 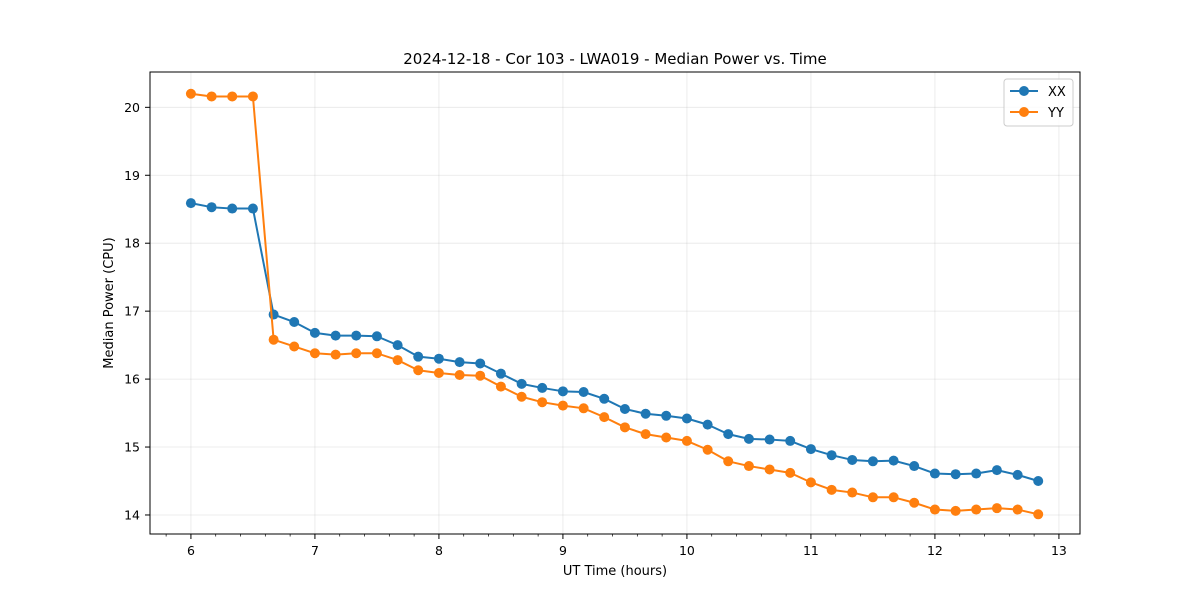 I want to click on x-tick-label: 7, so click(x=315, y=550).